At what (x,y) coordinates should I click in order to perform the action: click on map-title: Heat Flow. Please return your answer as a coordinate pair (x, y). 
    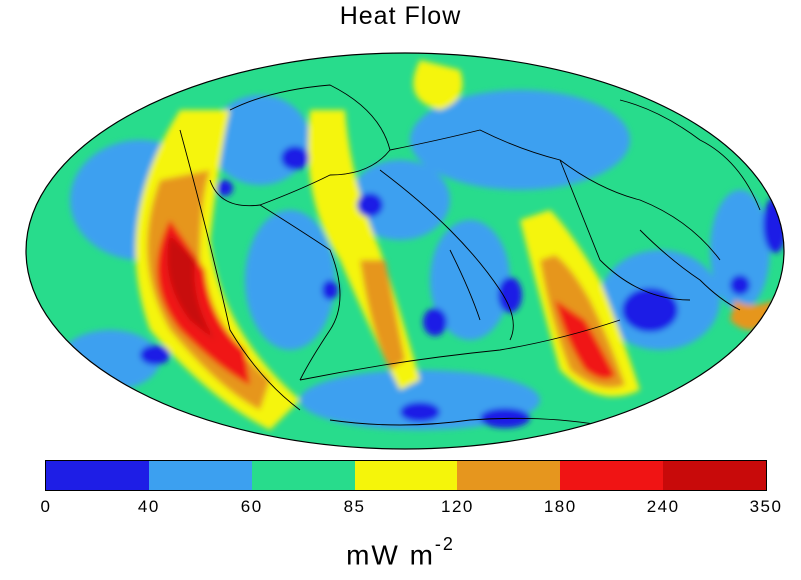
    Looking at the image, I should click on (400, 16).